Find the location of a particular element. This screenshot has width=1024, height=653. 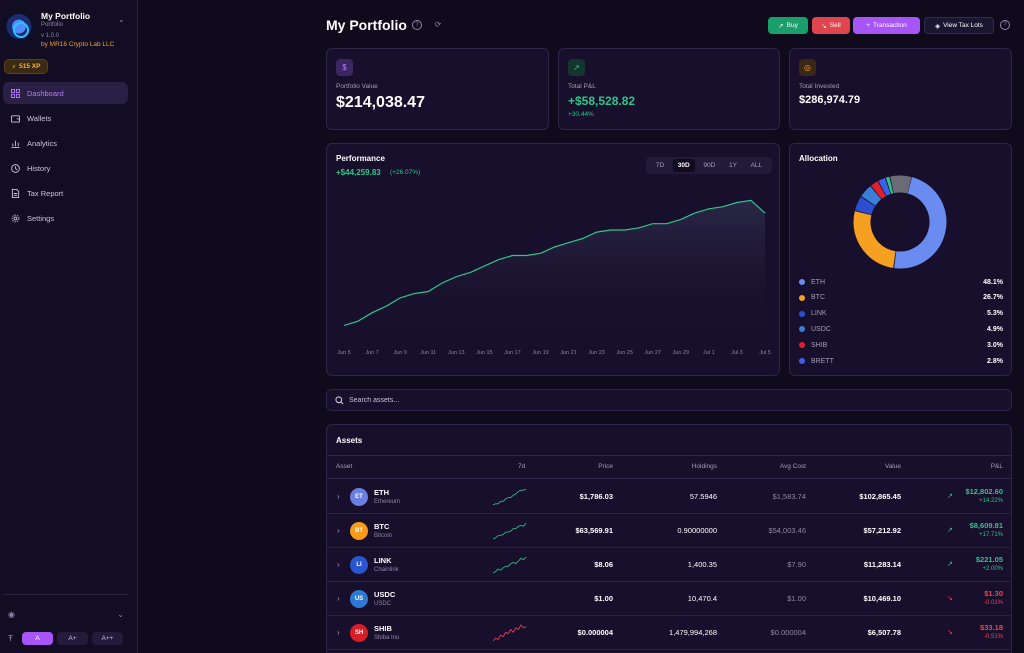

performance-change-pct: (+26.07%) is located at coordinates (405, 172).